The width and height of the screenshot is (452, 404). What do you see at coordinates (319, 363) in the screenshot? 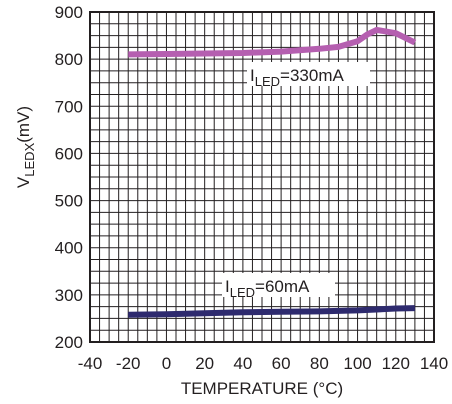
I see `x-tick-label: 80` at bounding box center [319, 363].